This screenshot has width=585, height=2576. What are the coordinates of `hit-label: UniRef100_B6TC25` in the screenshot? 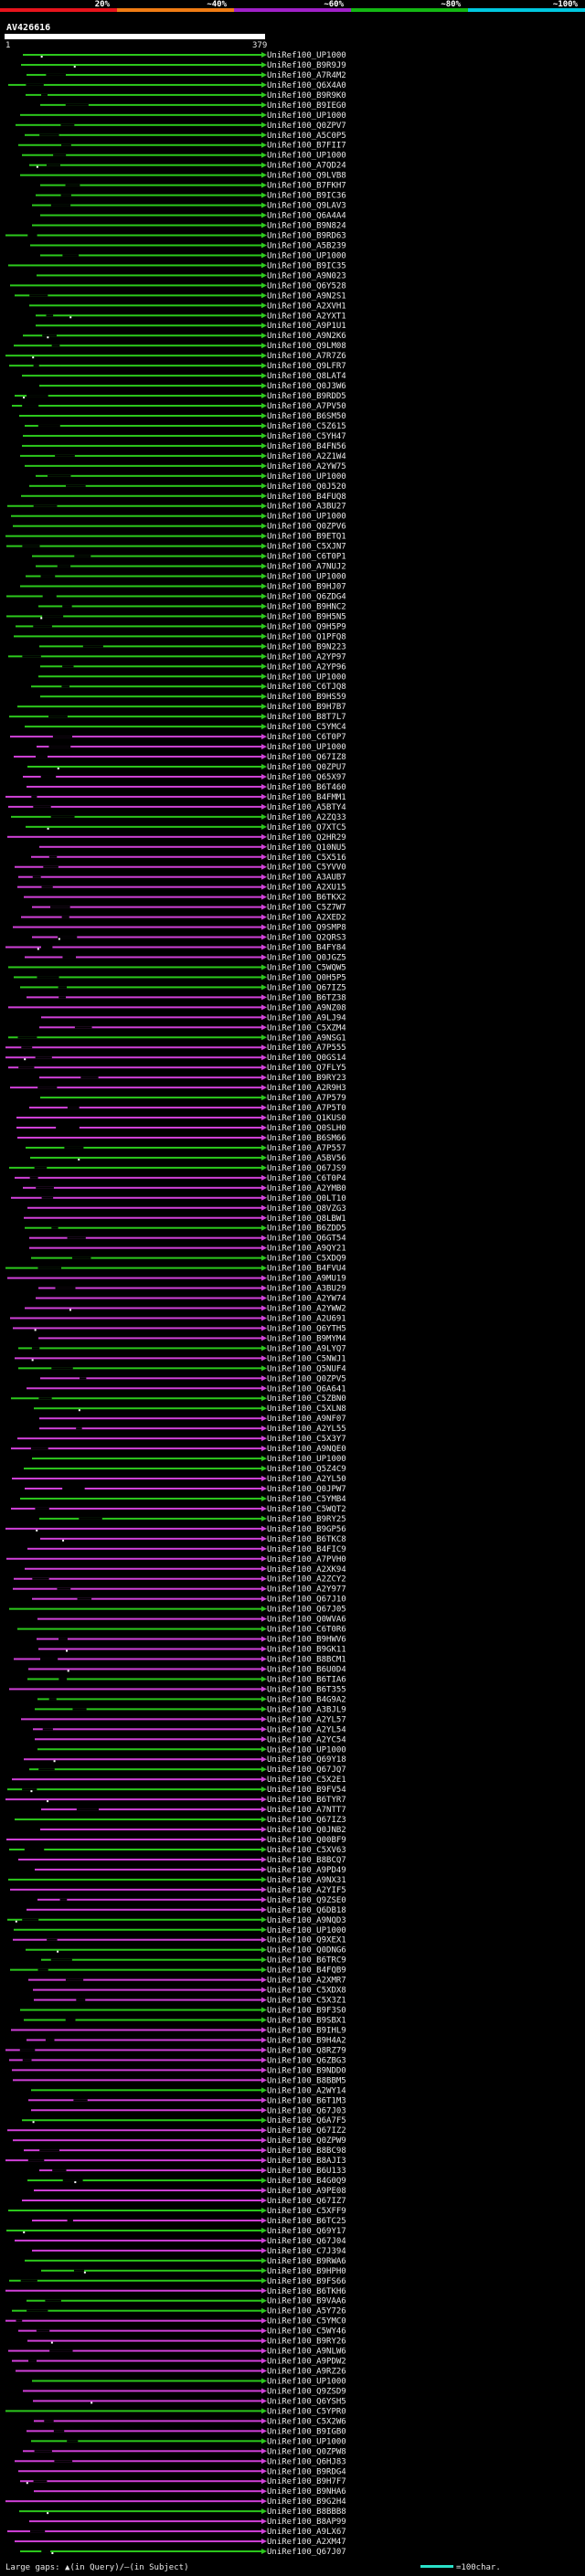 It's located at (307, 2221).